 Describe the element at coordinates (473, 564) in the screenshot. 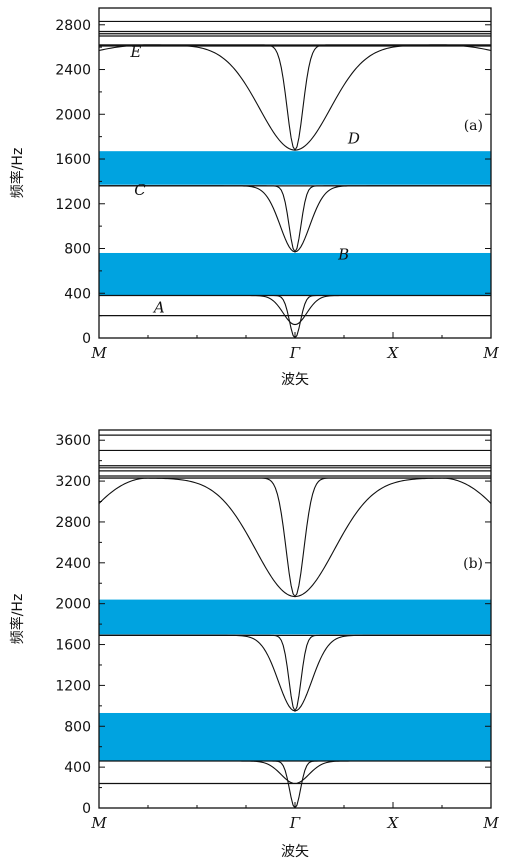

I see `panel-label: (b)` at that location.